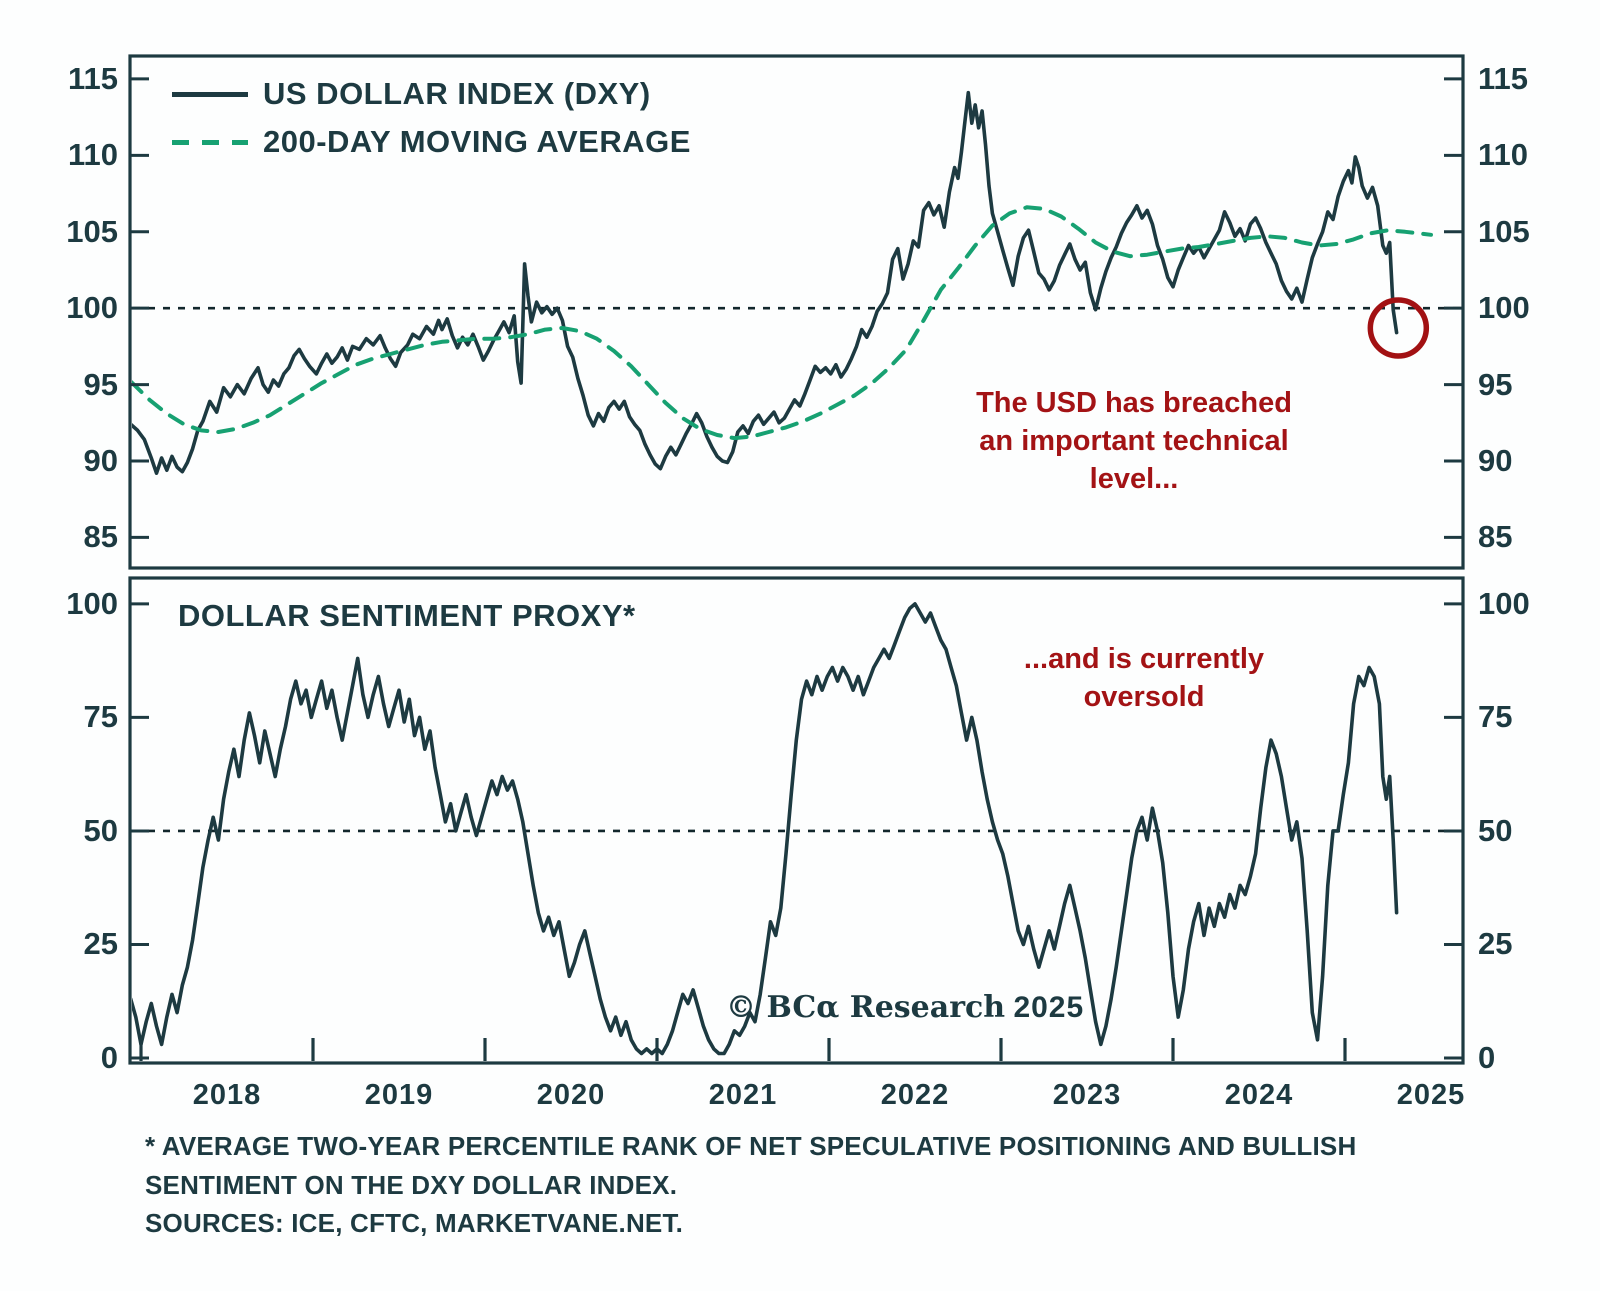 The height and width of the screenshot is (1291, 1600). Describe the element at coordinates (100, 830) in the screenshot. I see `y-axis-label-left: 50` at that location.